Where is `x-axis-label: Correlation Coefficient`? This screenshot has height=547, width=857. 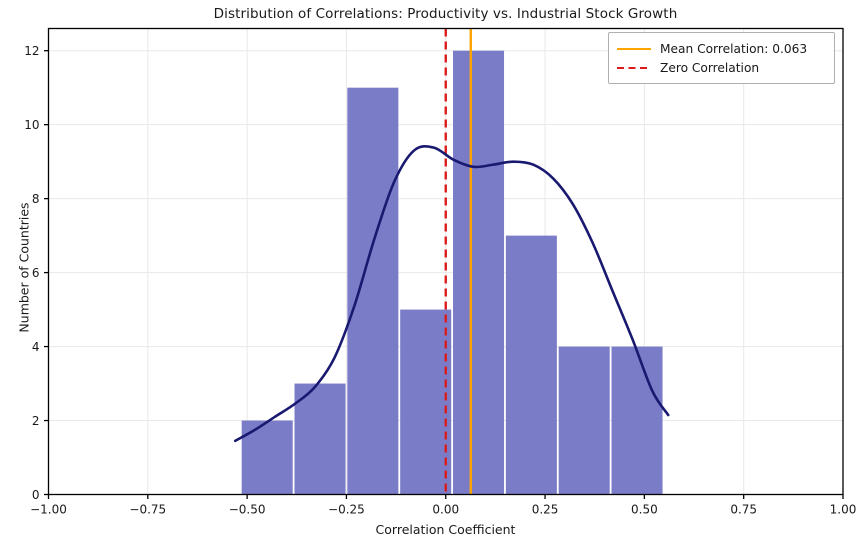
x-axis-label: Correlation Coefficient is located at coordinates (445, 529).